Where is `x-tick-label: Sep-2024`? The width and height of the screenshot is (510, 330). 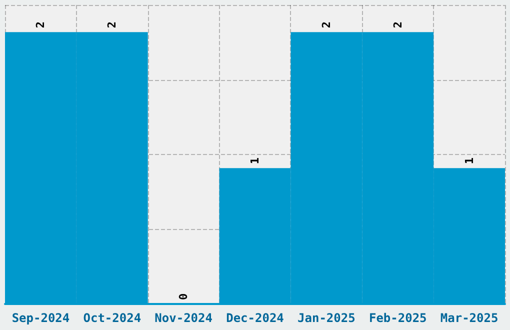
x-tick-label: Sep-2024 is located at coordinates (41, 318).